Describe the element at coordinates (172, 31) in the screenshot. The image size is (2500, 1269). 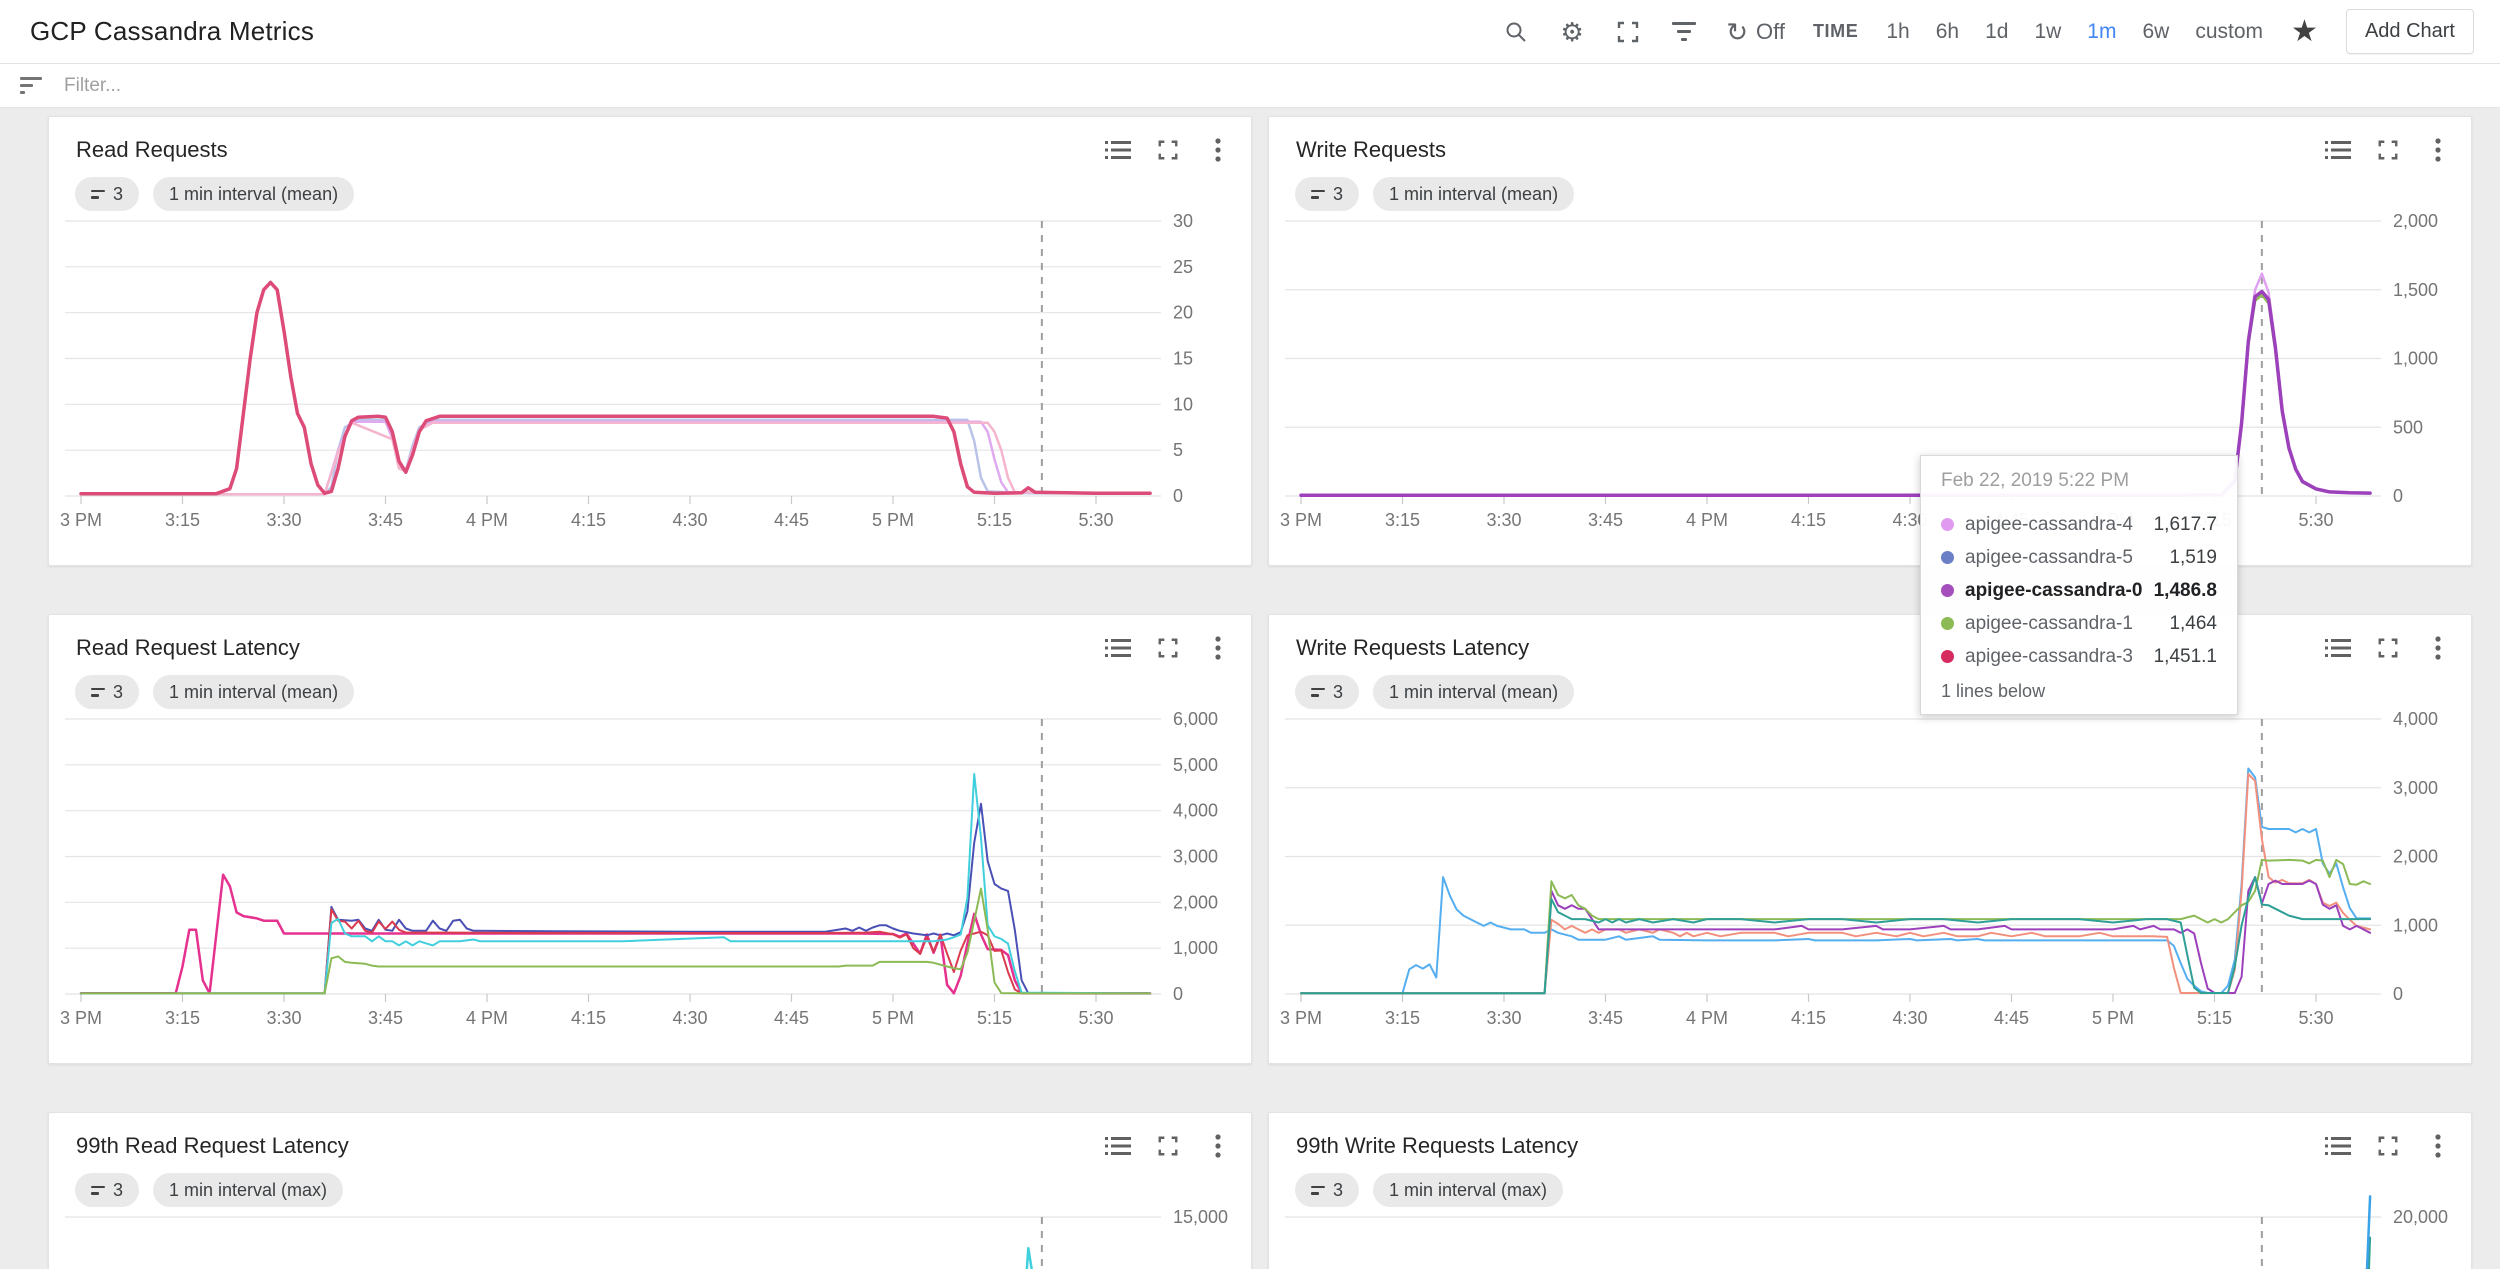
I see `page-title: GCP Cassandra Metrics` at that location.